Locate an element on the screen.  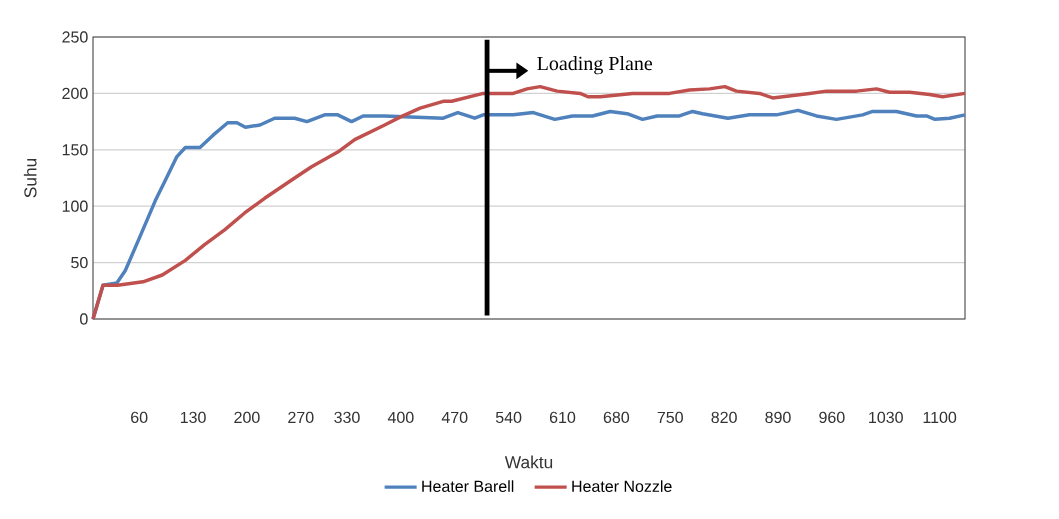
y-tick-label: 200 is located at coordinates (75, 93).